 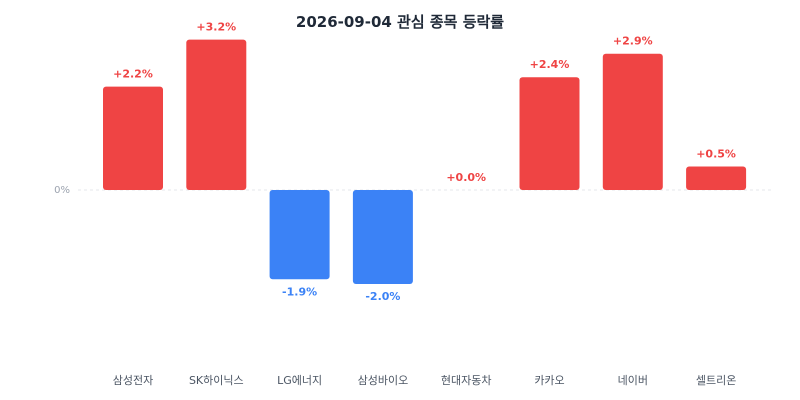 I want to click on x-tick-label: LG에너지, so click(x=299, y=380).